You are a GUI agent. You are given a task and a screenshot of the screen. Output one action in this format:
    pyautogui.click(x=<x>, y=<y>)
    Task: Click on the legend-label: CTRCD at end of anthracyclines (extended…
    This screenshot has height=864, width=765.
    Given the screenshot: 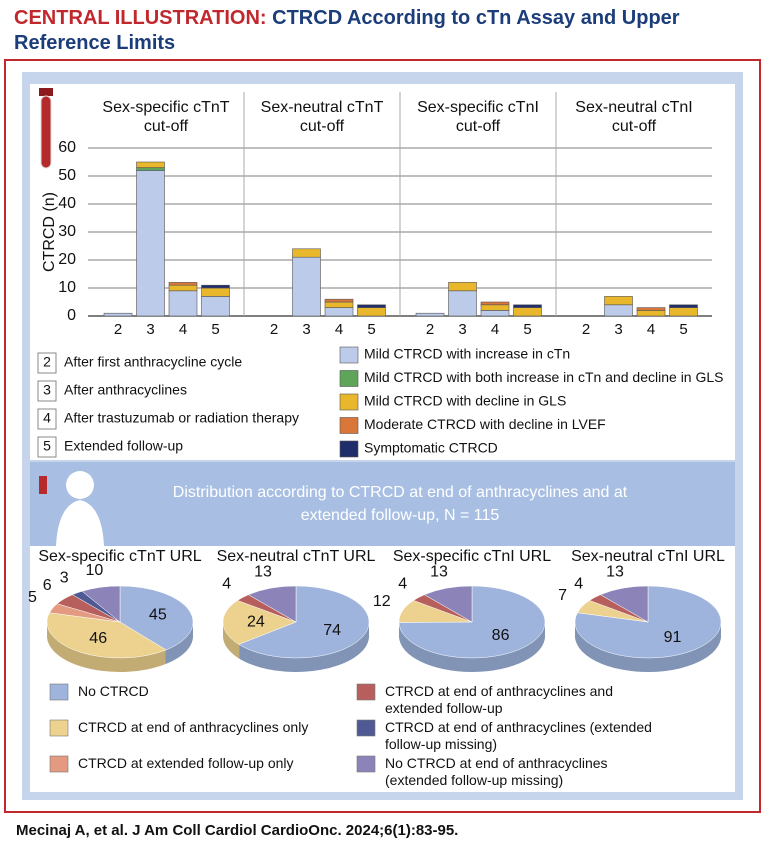 What is the action you would take?
    pyautogui.click(x=518, y=735)
    